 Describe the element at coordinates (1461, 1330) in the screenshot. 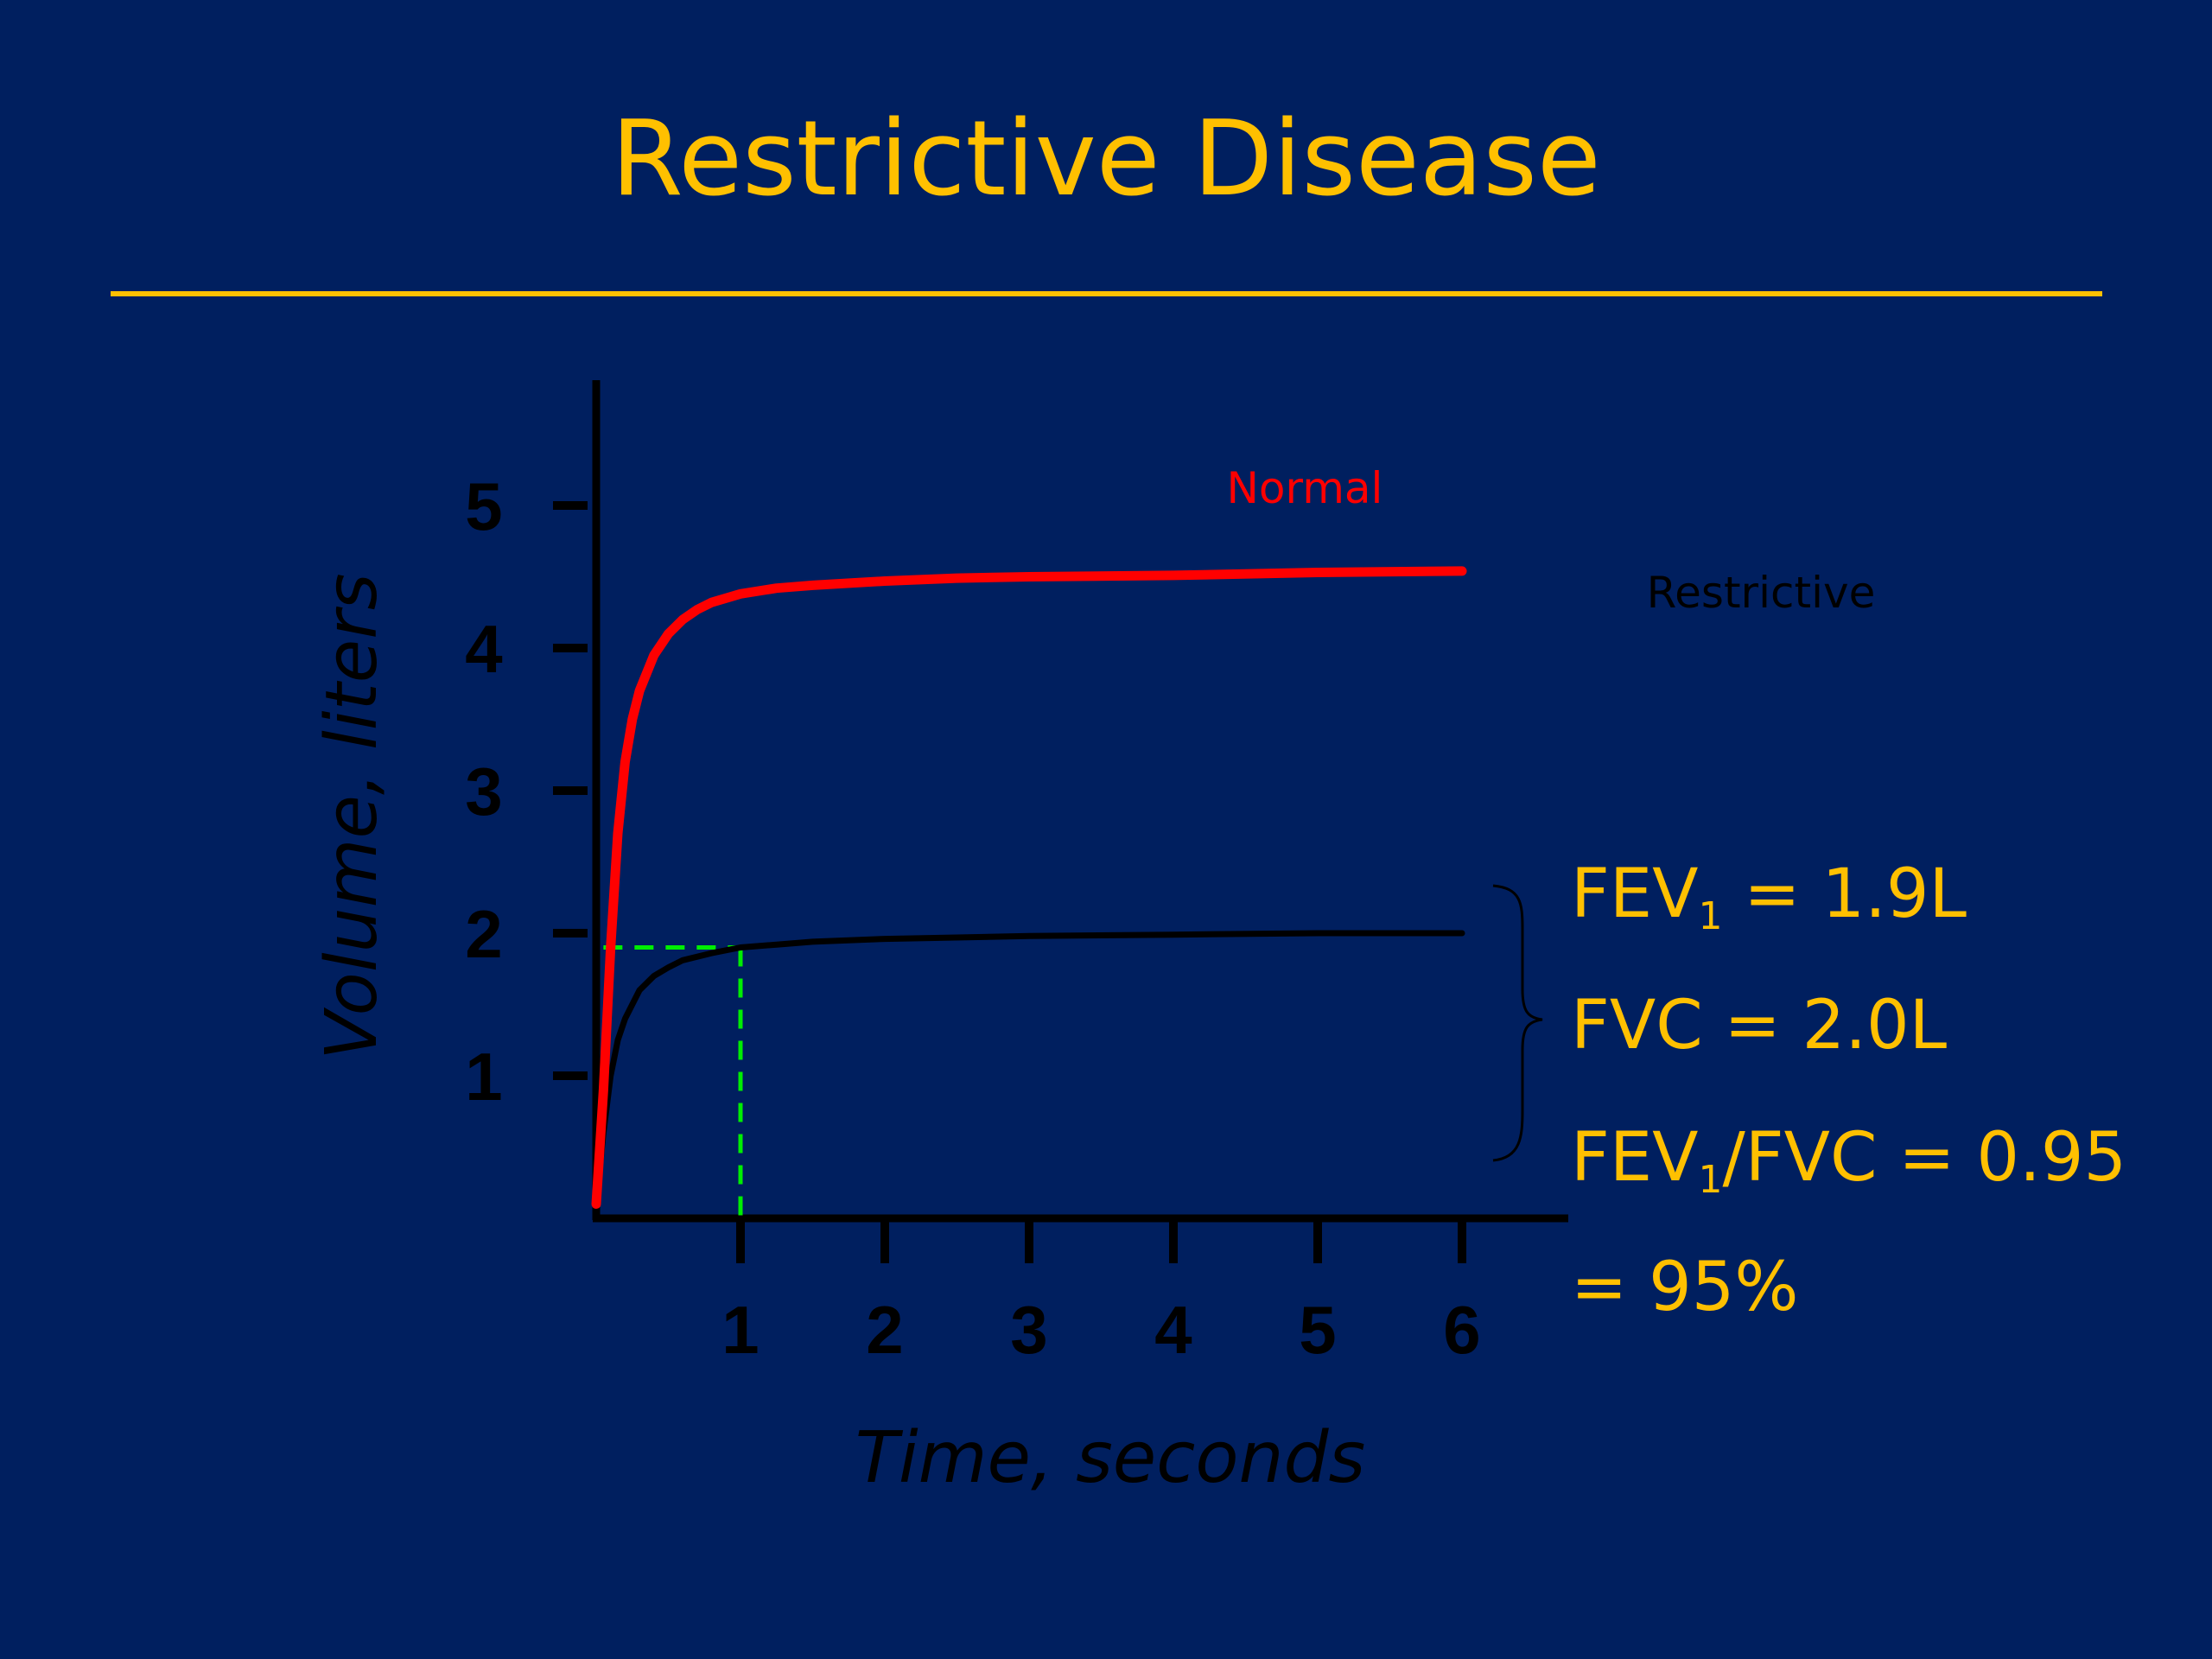

I see `x-tick-label: 6` at that location.